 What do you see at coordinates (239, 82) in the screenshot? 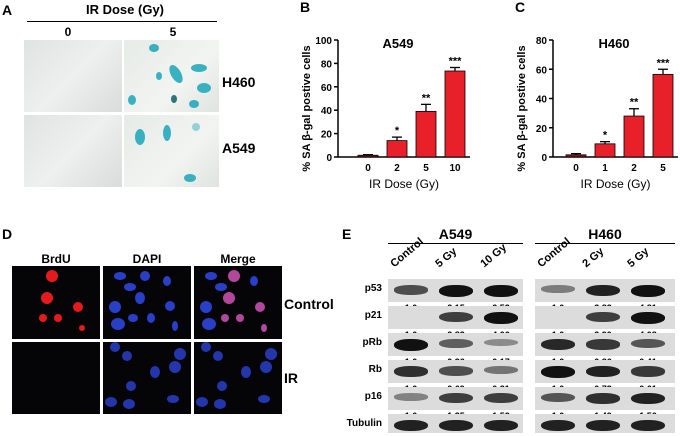
I see `row-label-h460: H460` at bounding box center [239, 82].